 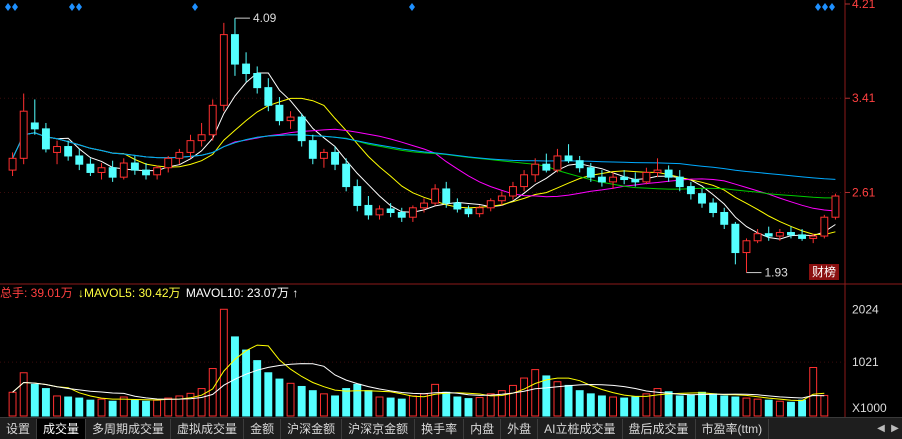 What do you see at coordinates (733, 428) in the screenshot?
I see `tab-12: 市盈率(ttm)` at bounding box center [733, 428].